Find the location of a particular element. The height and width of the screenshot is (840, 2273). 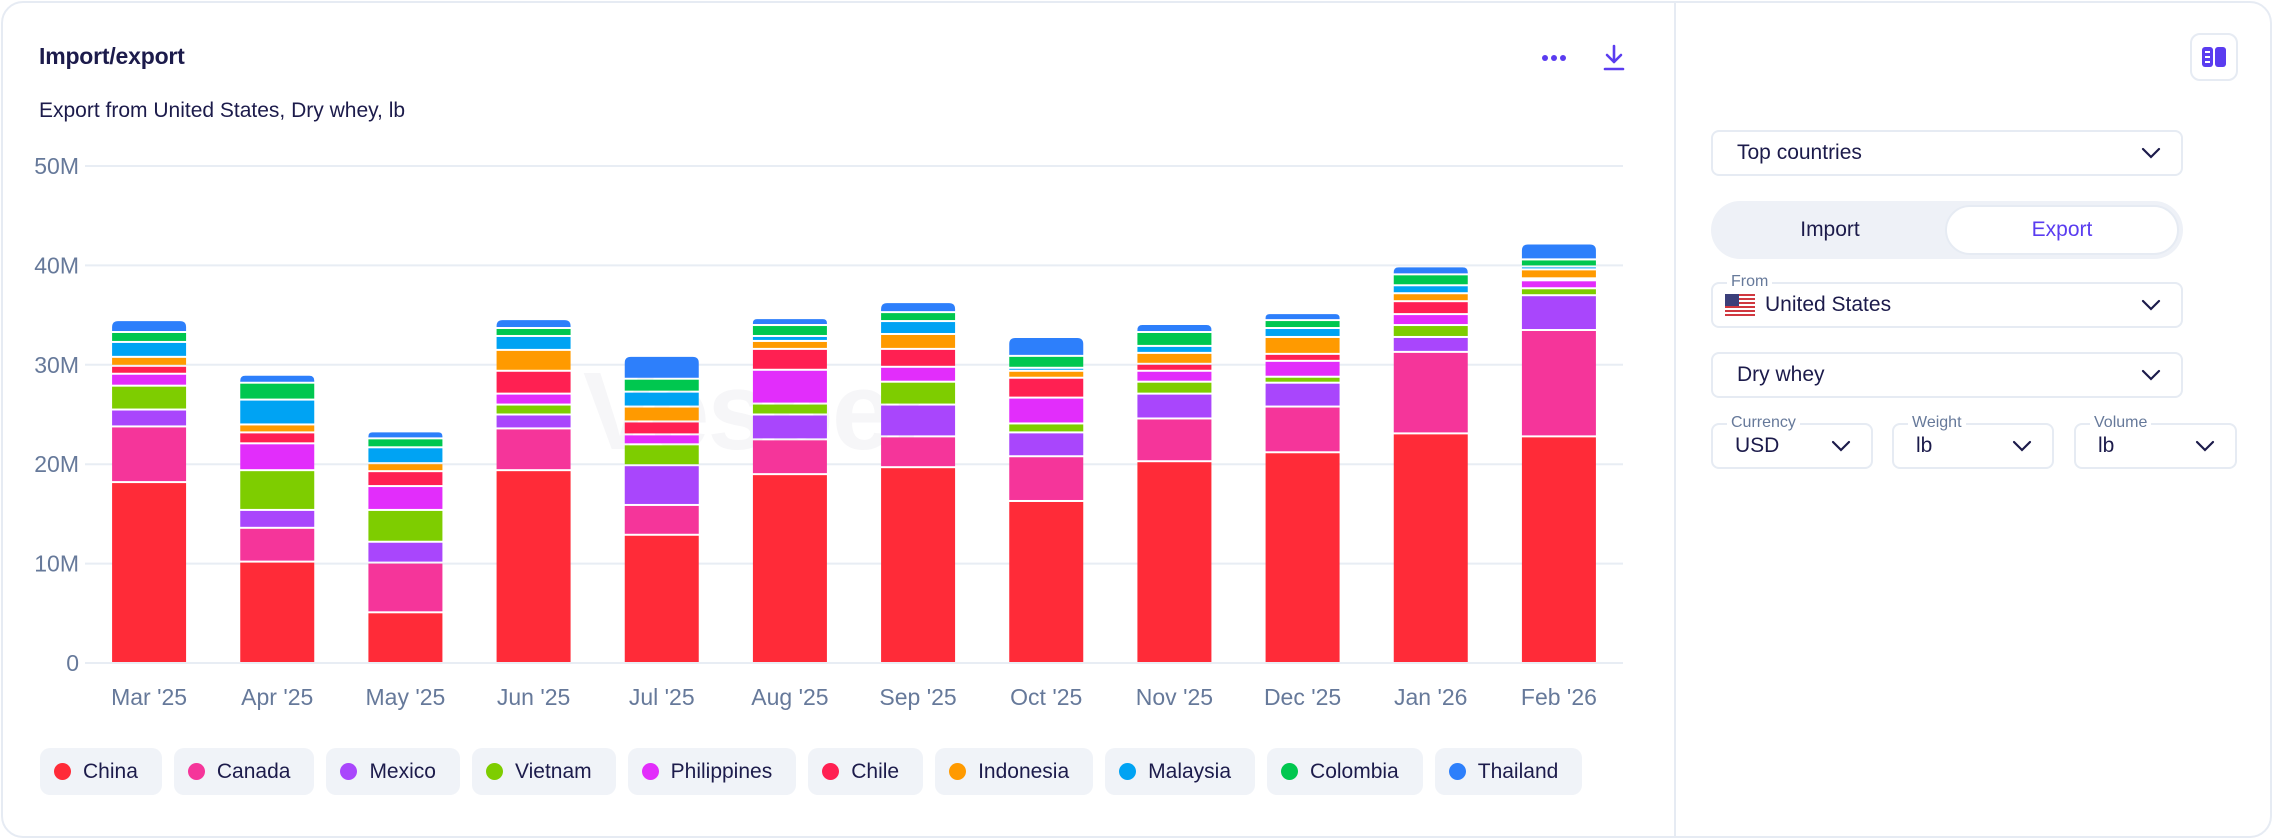

legend-item-colombia: Colombia is located at coordinates (1345, 771).